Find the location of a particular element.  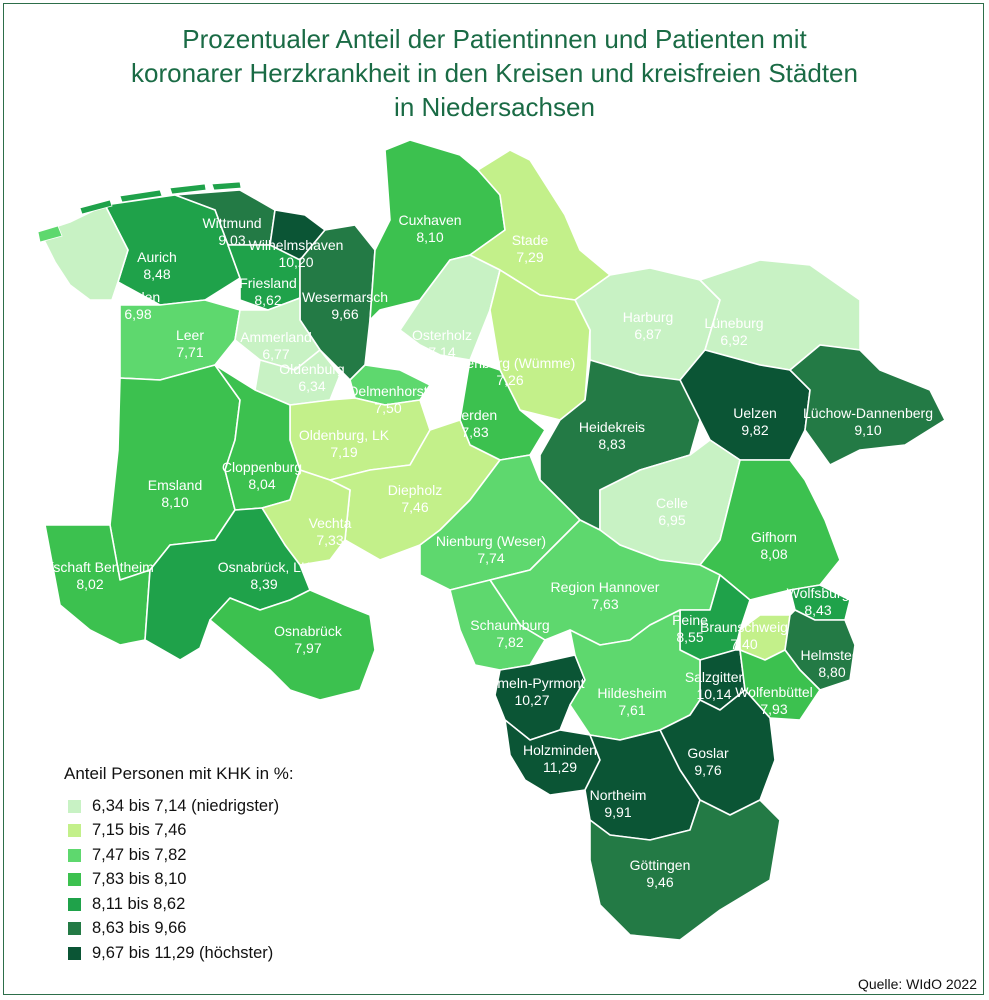

region-name: Leer is located at coordinates (190, 335).